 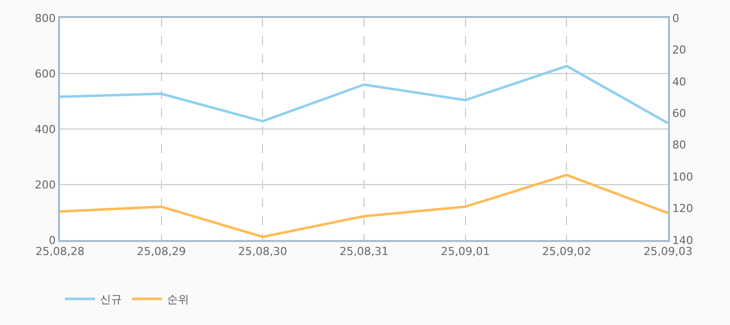 I want to click on y-tick-label: 400, so click(x=45, y=129).